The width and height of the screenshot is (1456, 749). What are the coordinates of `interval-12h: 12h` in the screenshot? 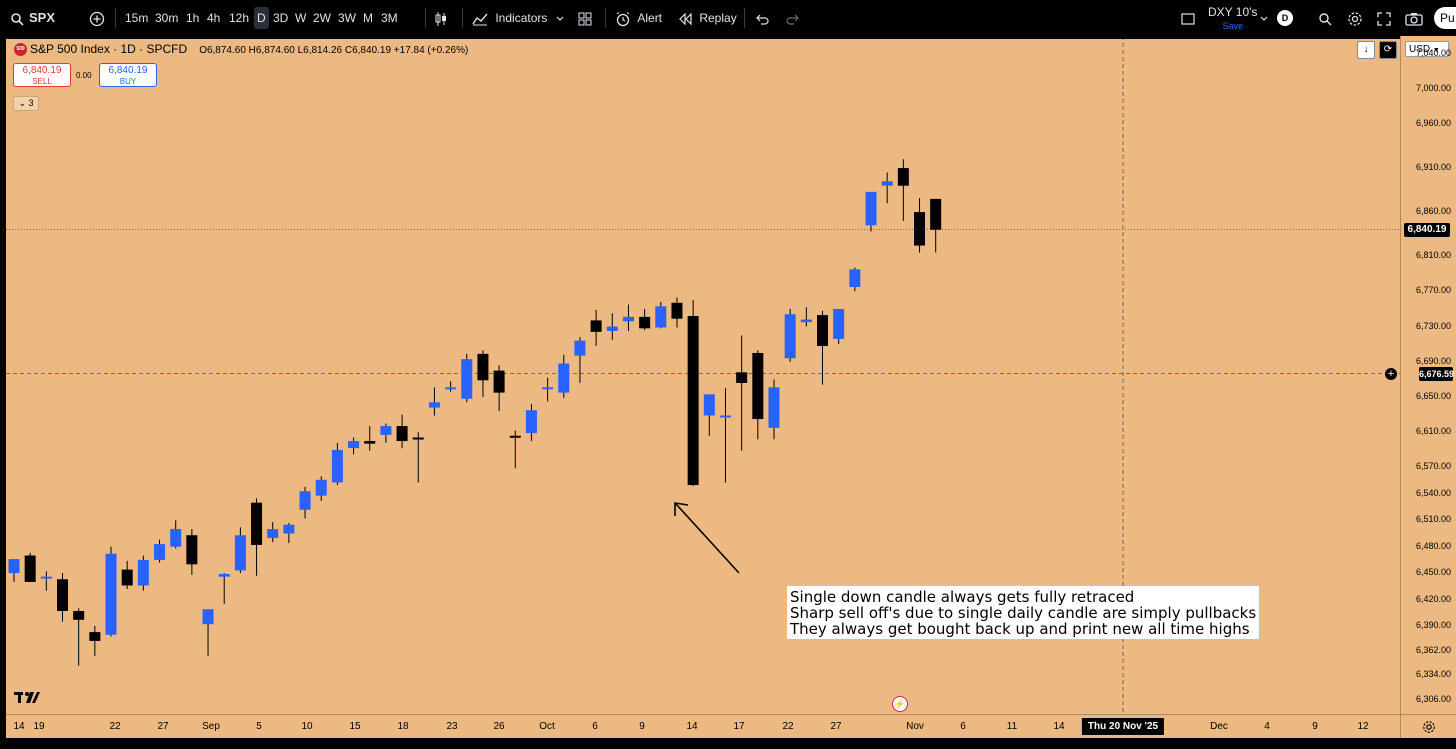 It's located at (239, 18).